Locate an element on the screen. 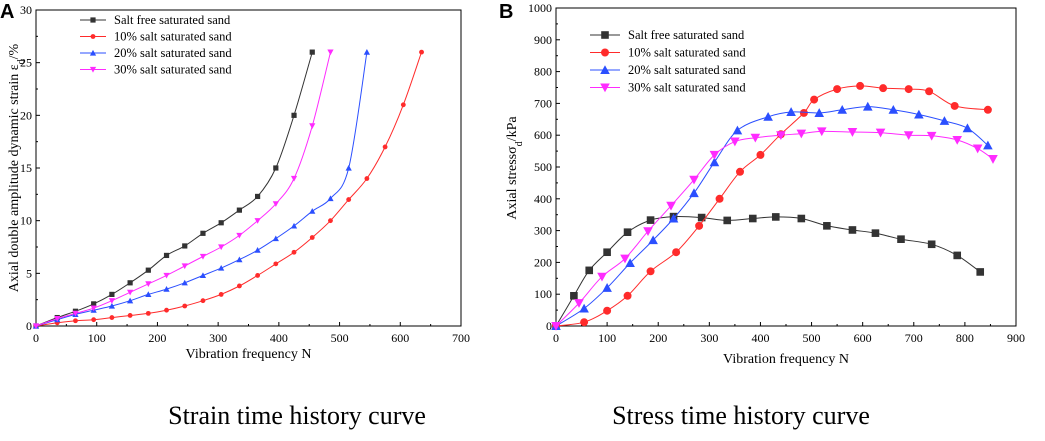 This screenshot has height=441, width=1045. x-tick-label: 0 is located at coordinates (36, 338).